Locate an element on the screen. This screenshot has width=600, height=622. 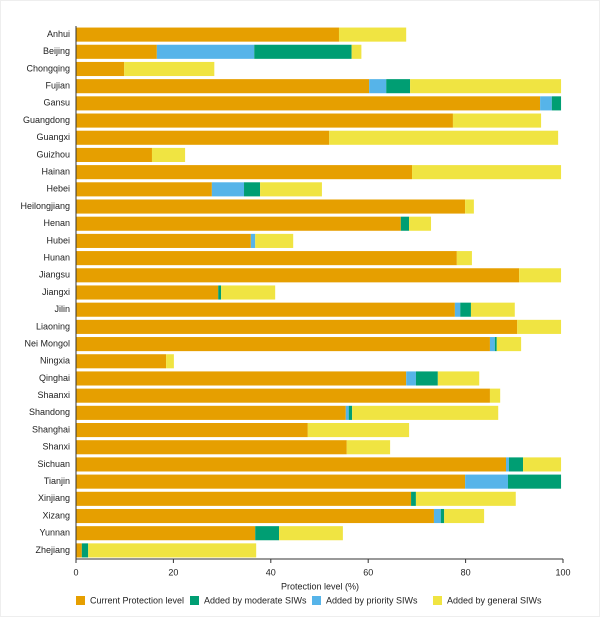
legend-label: Current Protection level is located at coordinates (137, 600).